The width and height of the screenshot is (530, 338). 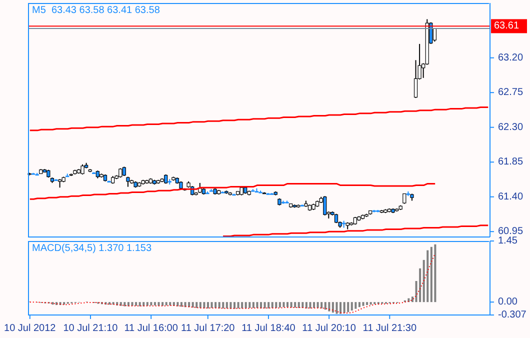 I want to click on y-tick-label: -0.307, so click(x=512, y=315).